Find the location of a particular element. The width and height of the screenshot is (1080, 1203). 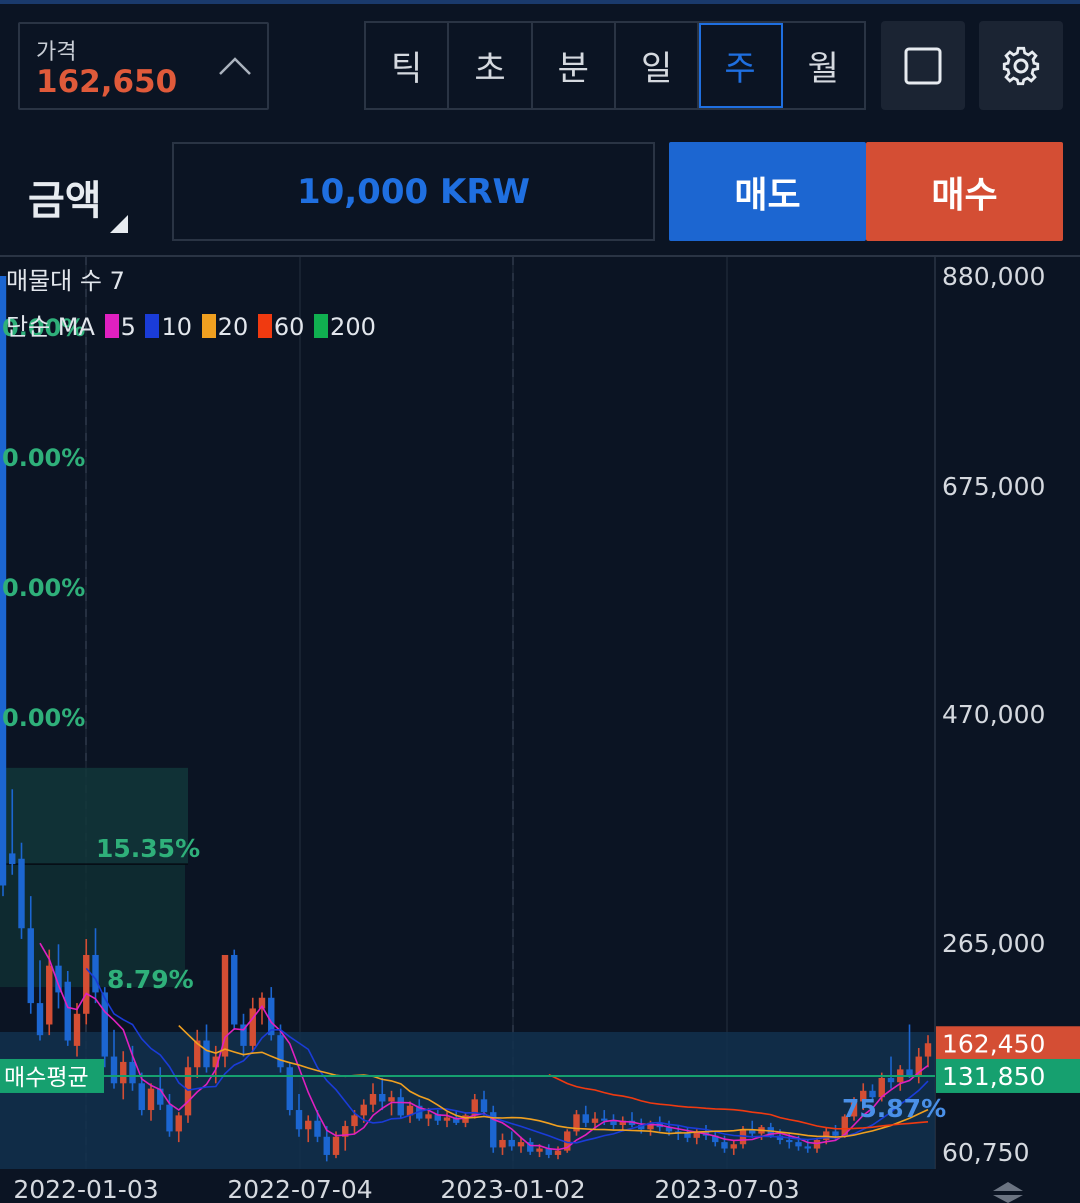

current-price-tag is located at coordinates (1008, 1043).